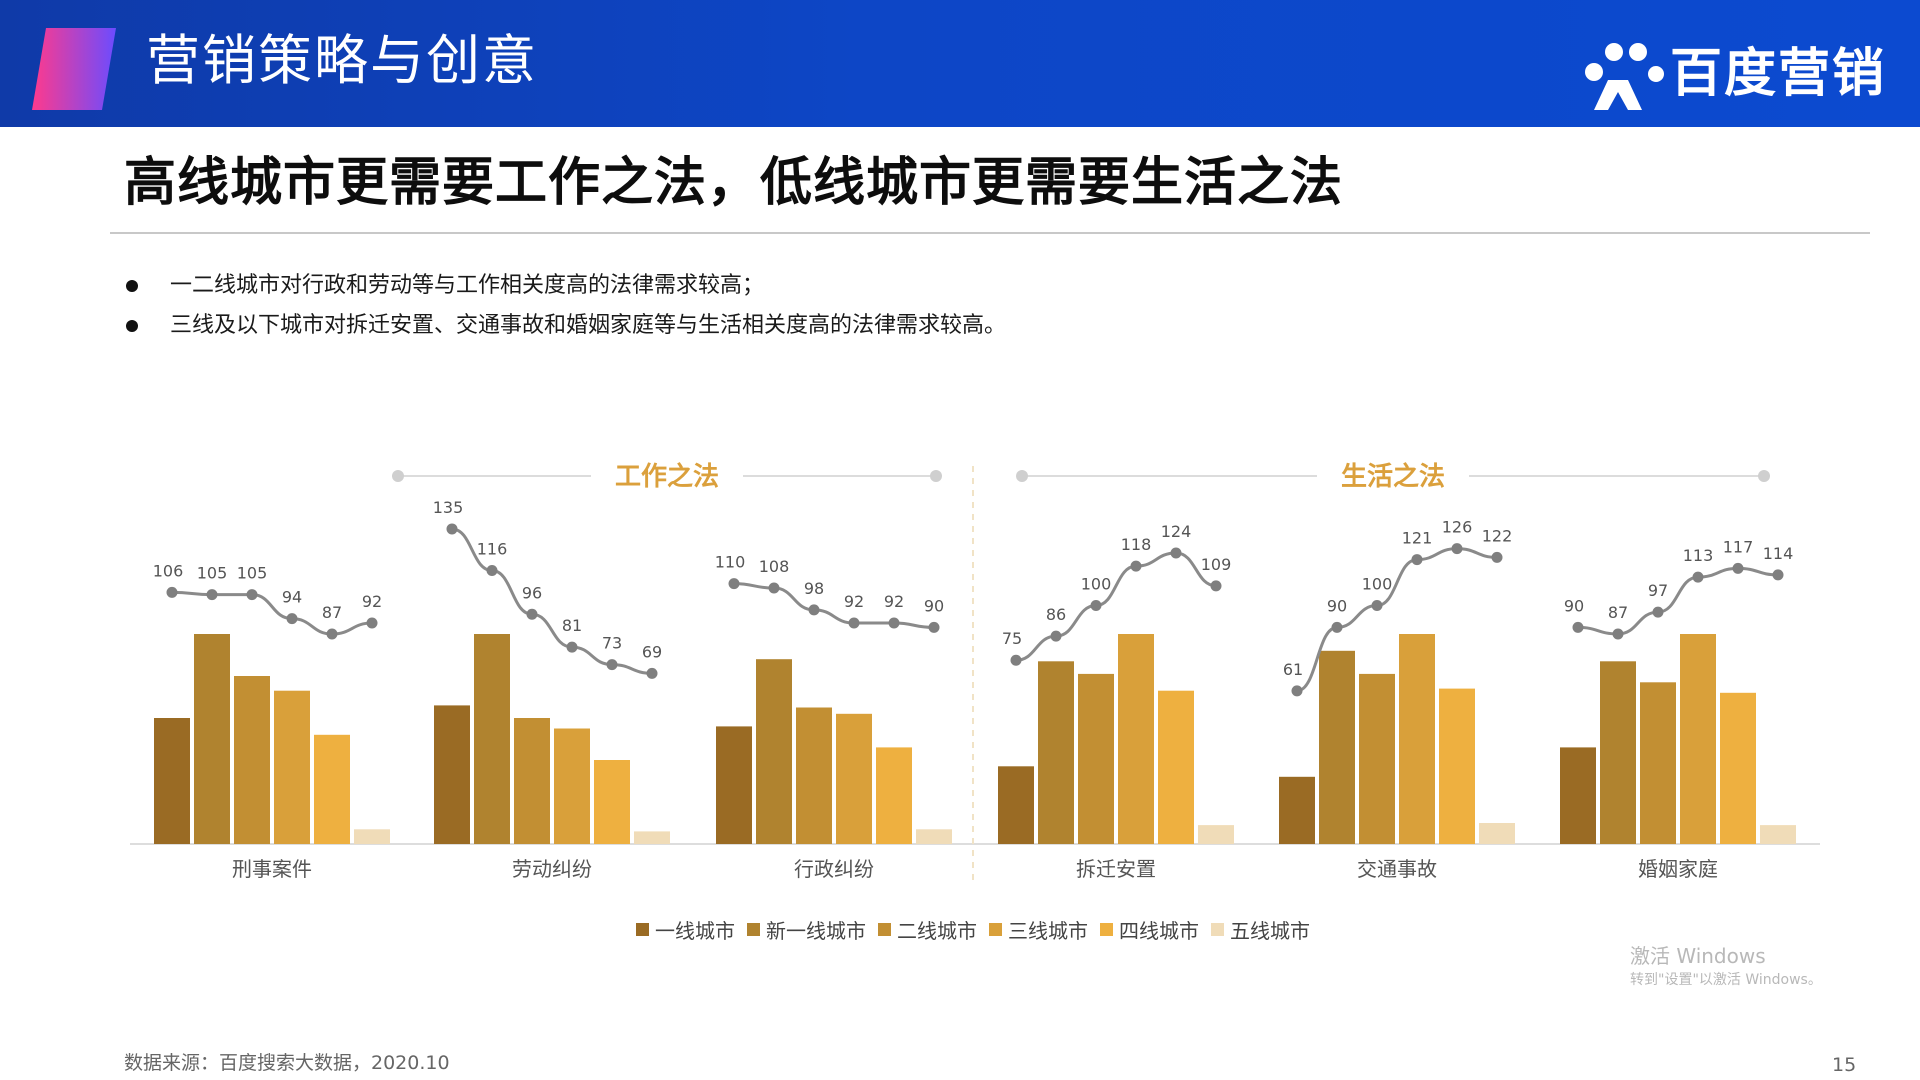  Describe the element at coordinates (1624, 76) in the screenshot. I see `paw-icon` at that location.